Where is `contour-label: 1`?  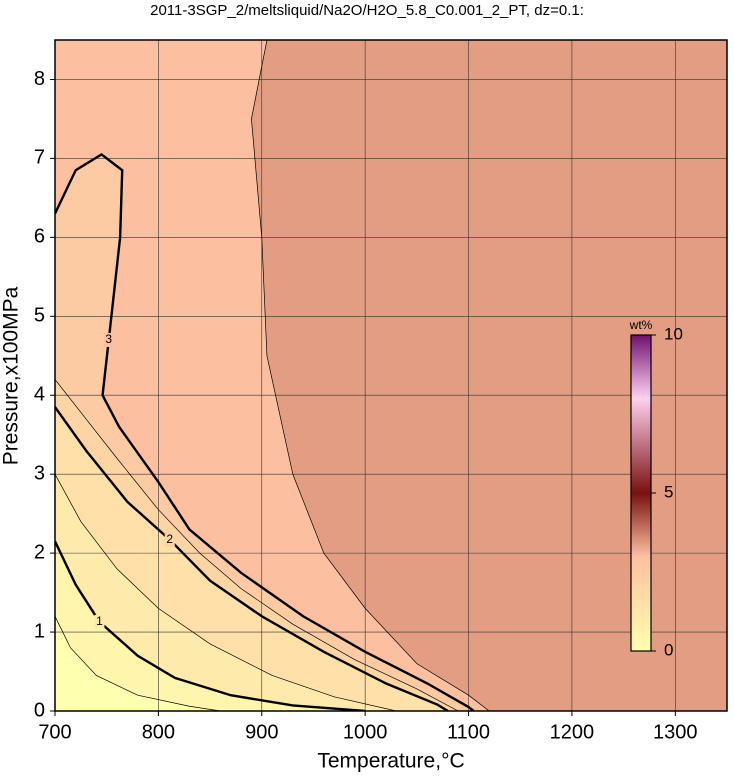
contour-label: 1 is located at coordinates (99, 621).